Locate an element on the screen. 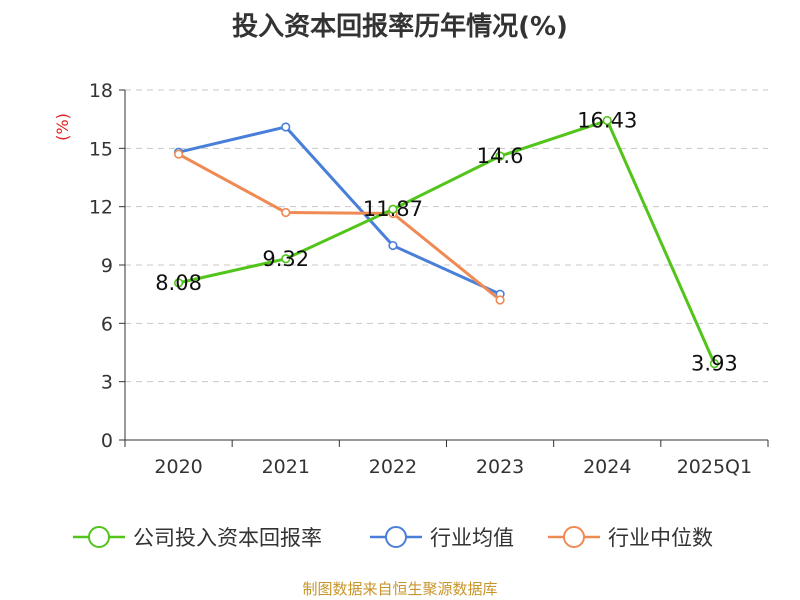 This screenshot has height=600, width=800. x-tick-label: 2024 is located at coordinates (607, 467).